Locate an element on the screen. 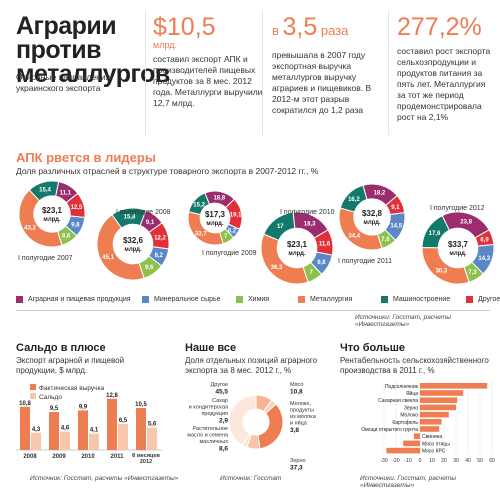 This screenshot has height=489, width=500. slice-name: продукты is located at coordinates (302, 411).